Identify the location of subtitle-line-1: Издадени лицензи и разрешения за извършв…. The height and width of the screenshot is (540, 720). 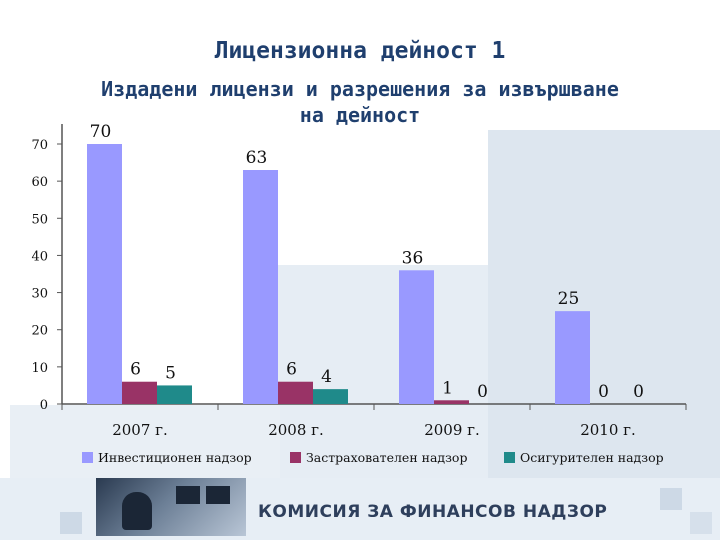
(360, 89).